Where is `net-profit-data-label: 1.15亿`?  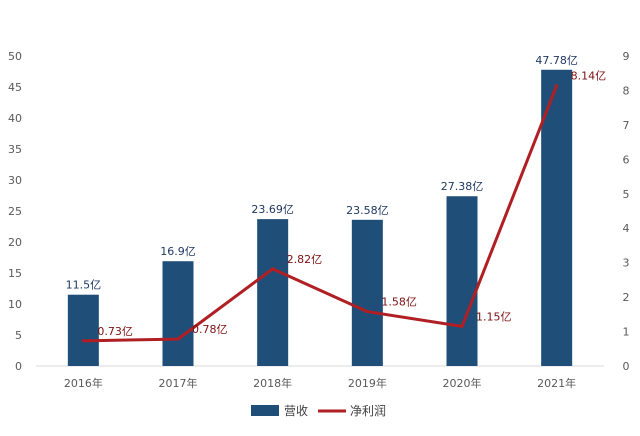
net-profit-data-label: 1.15亿 is located at coordinates (494, 316).